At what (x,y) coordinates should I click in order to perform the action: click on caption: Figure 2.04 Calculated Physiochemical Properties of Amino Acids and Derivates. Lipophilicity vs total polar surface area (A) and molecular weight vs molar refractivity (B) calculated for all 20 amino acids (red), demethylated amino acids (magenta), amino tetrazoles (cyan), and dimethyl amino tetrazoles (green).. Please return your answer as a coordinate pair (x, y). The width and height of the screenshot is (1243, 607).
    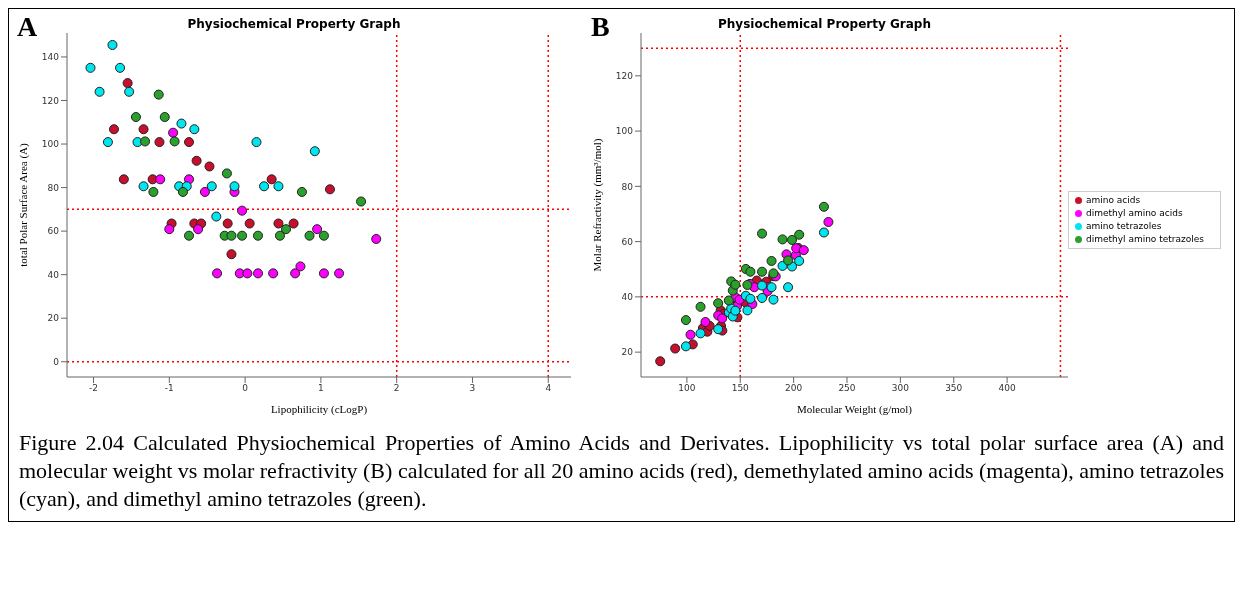
    Looking at the image, I should click on (621, 471).